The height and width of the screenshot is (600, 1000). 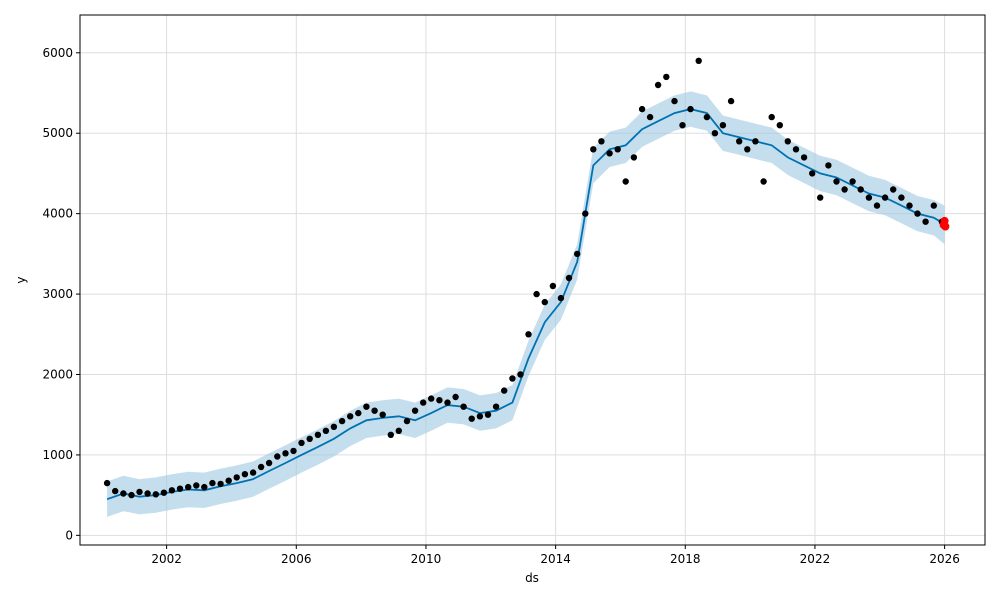 What do you see at coordinates (426, 559) in the screenshot?
I see `x-tick-label: 2010` at bounding box center [426, 559].